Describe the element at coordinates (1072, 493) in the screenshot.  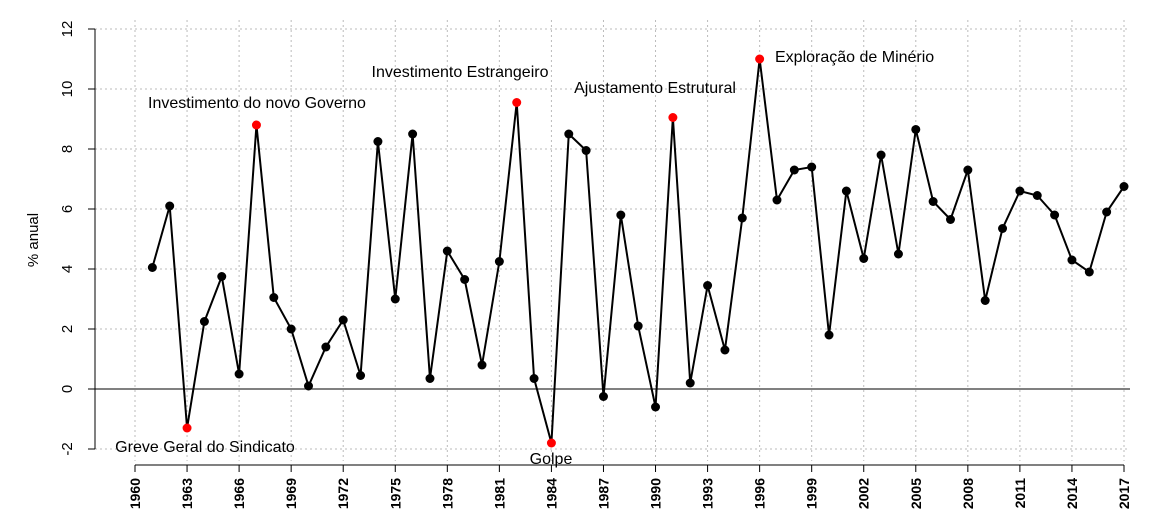
I see `x-tick-label: 2014` at that location.